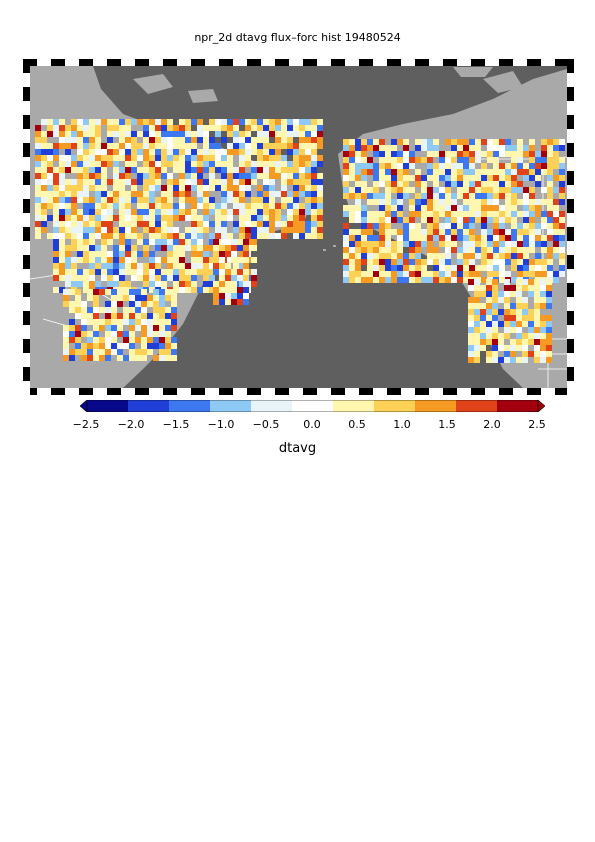 The height and width of the screenshot is (842, 595). What do you see at coordinates (298, 391) in the screenshot?
I see `frame-bottom` at bounding box center [298, 391].